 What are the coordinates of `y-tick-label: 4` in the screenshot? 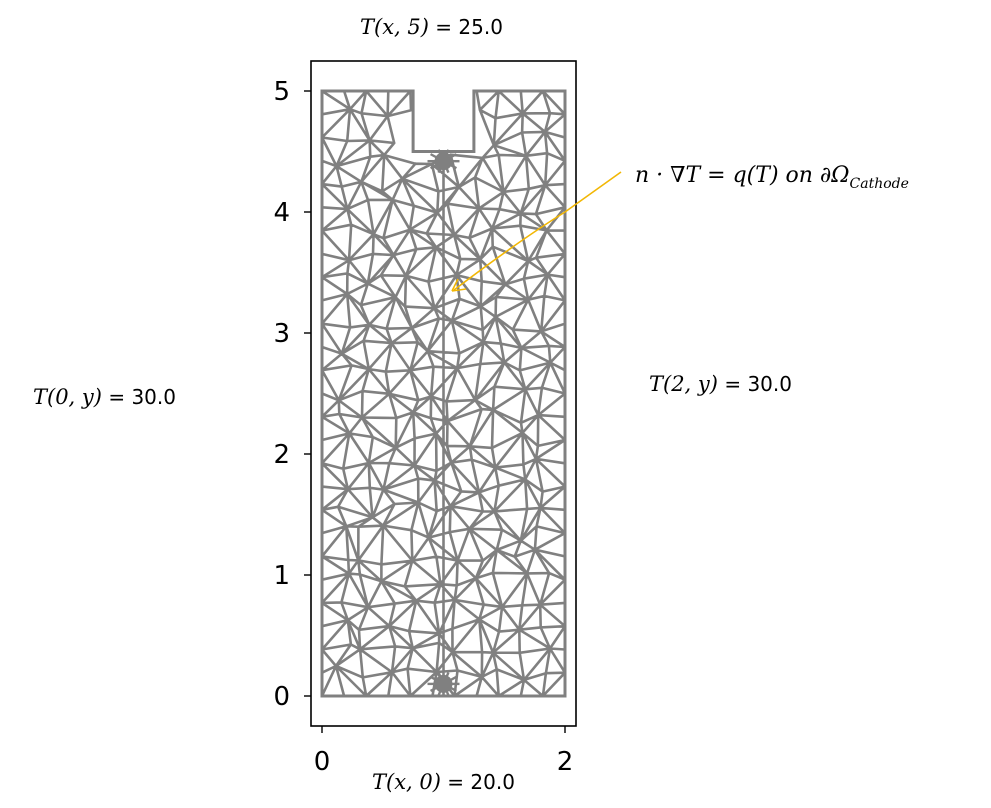 It's located at (281, 213).